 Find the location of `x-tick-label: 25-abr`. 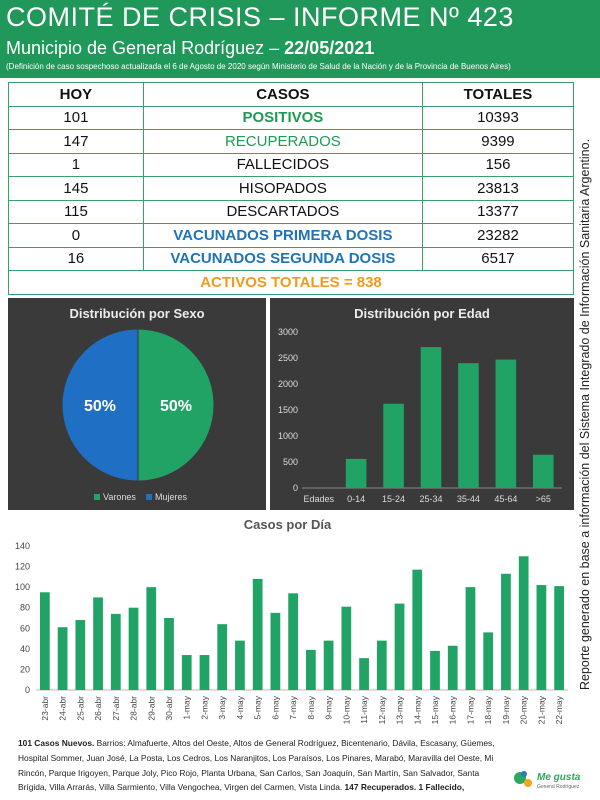

x-tick-label: 25-abr is located at coordinates (80, 708).